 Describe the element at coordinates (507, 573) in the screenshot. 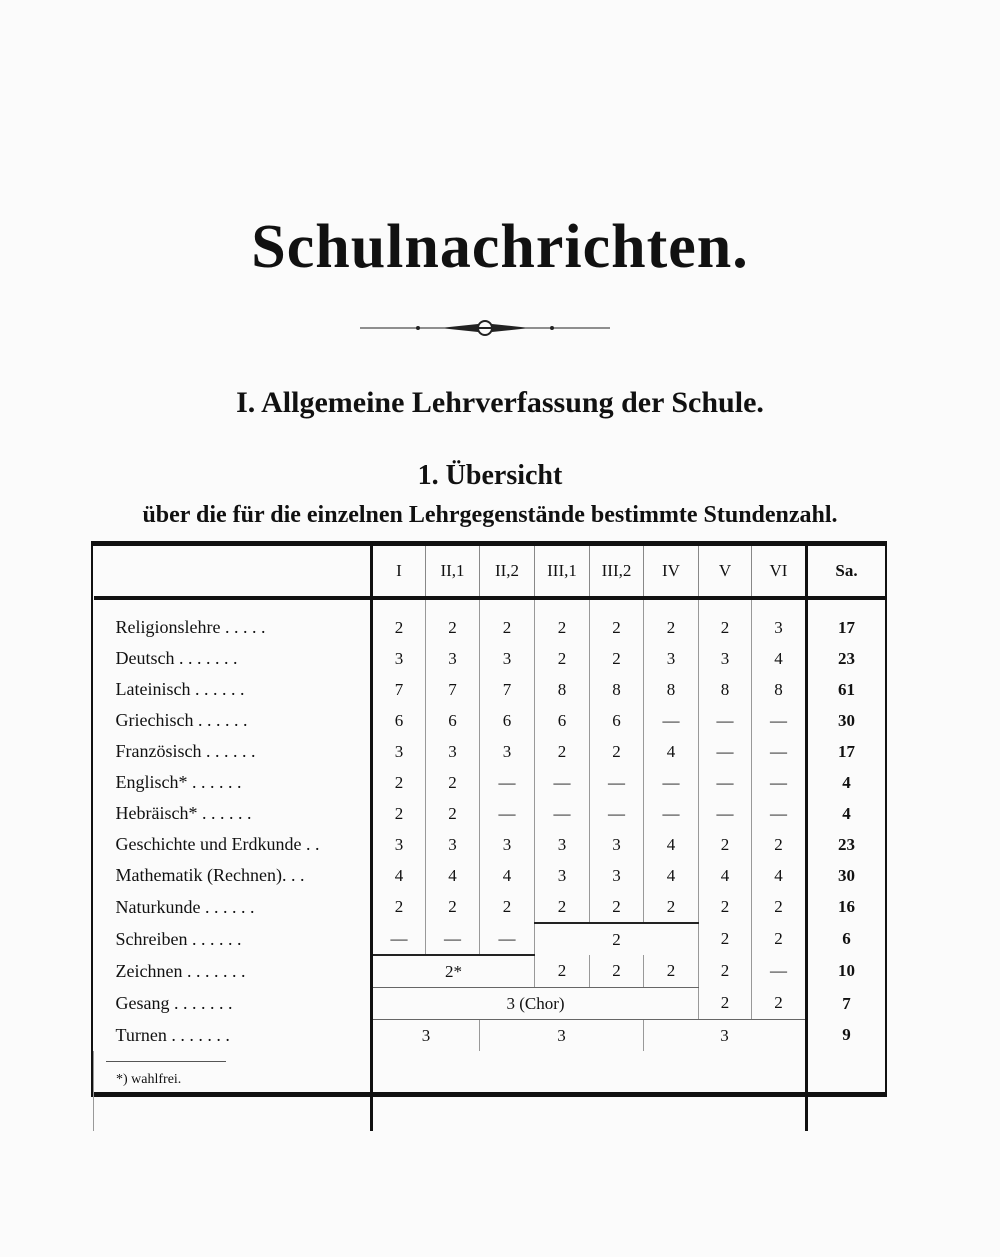

I see `header-class: II,2` at that location.